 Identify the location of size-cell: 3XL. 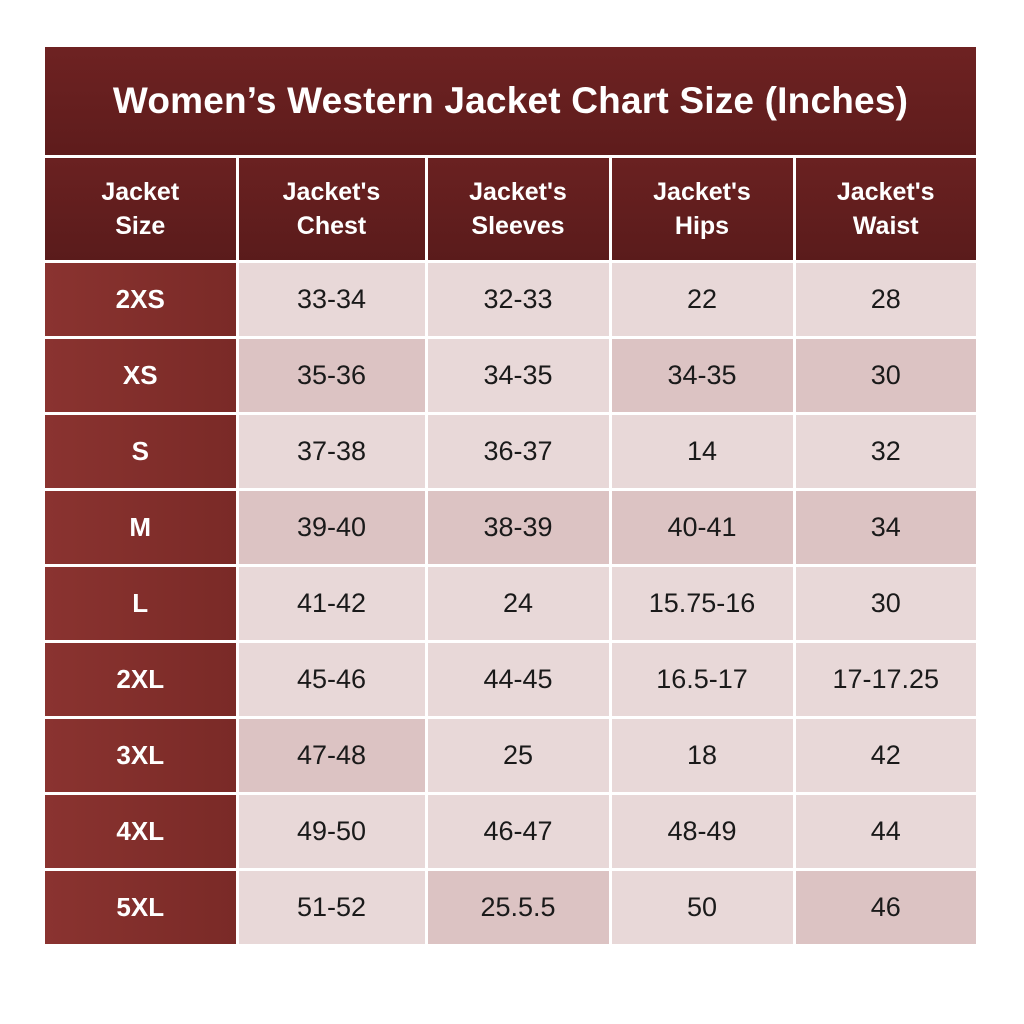
(142, 755).